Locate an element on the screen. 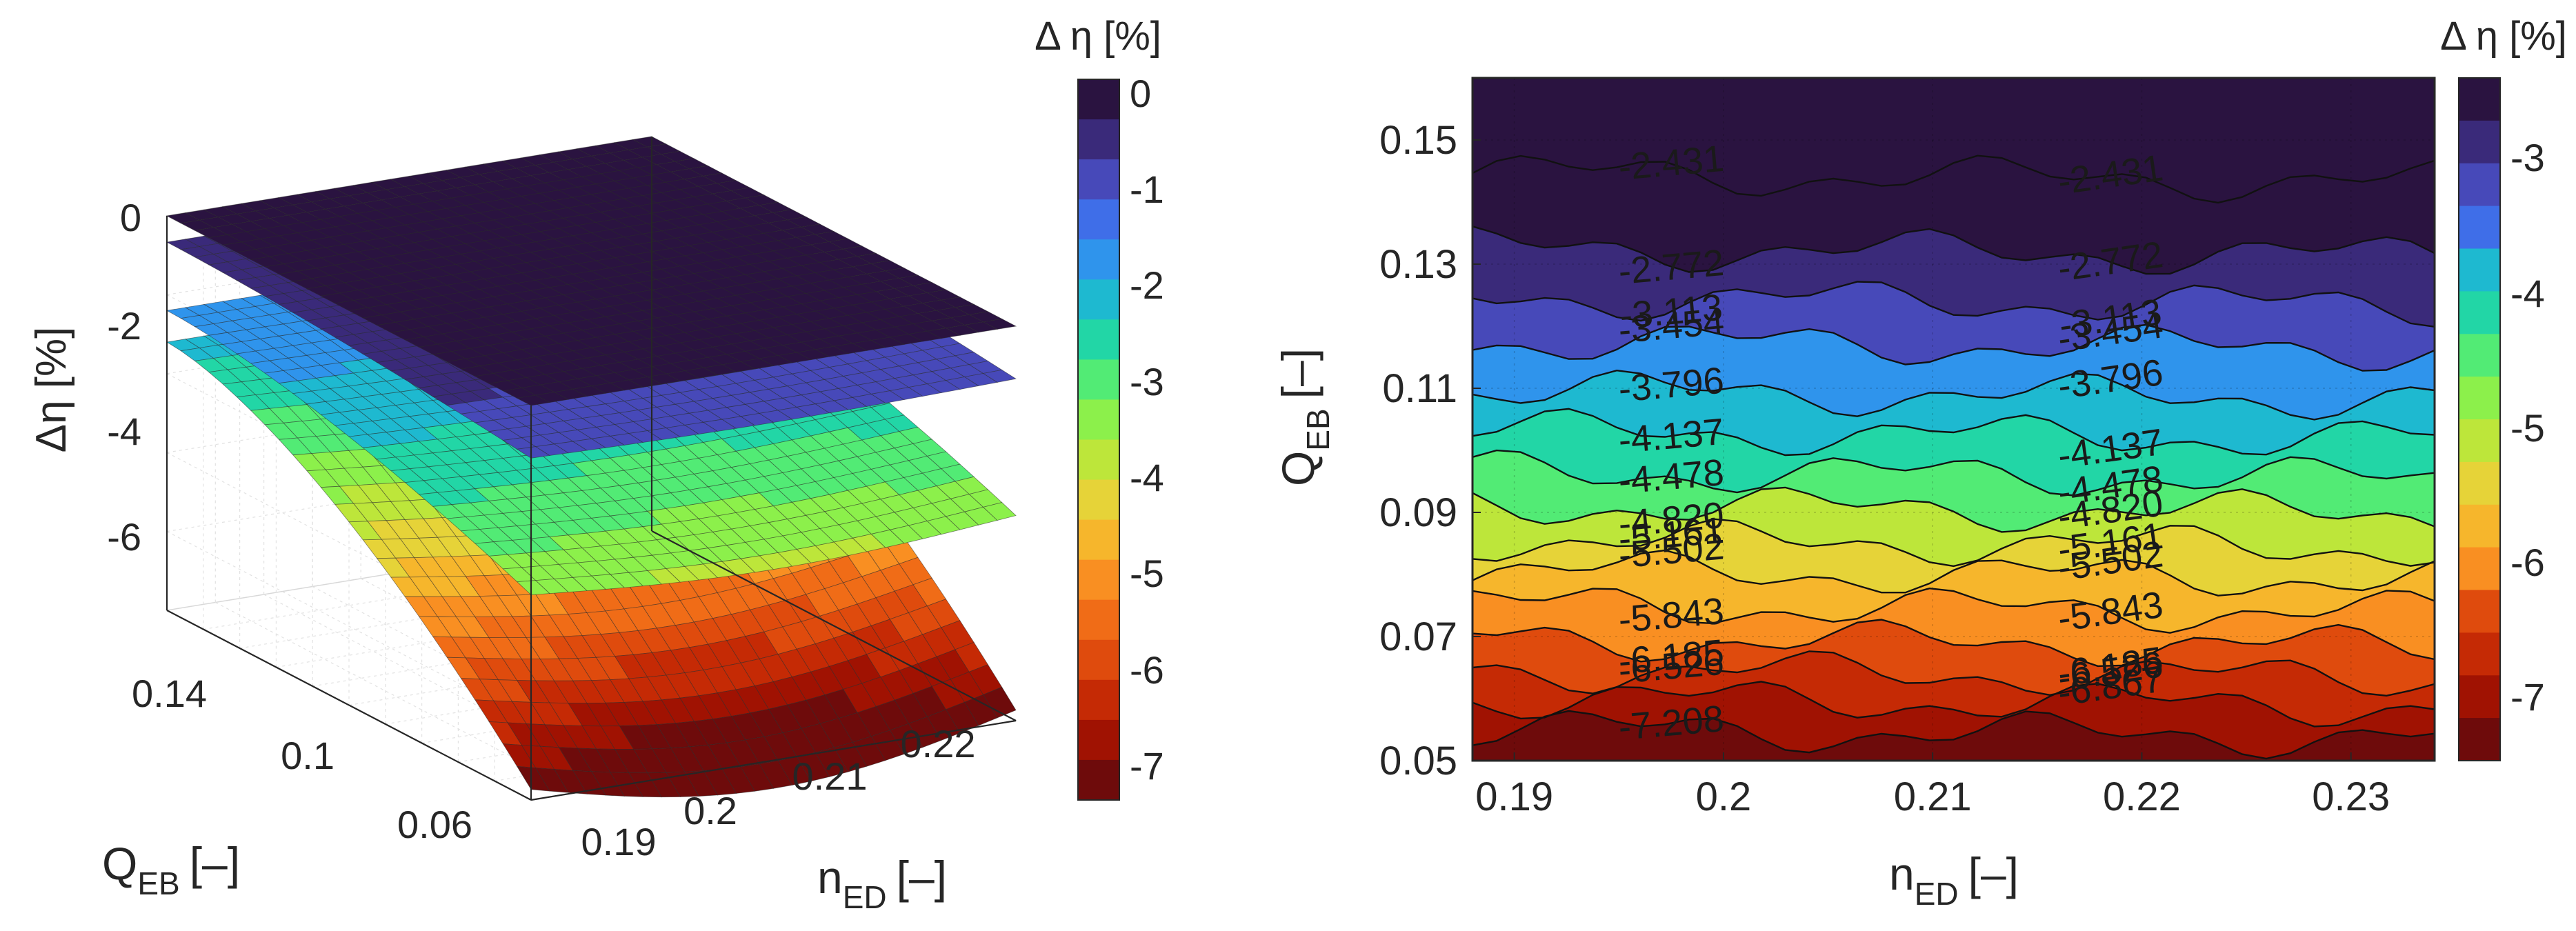 This screenshot has width=2576, height=931. contour-label: -3.113 is located at coordinates (1671, 312).